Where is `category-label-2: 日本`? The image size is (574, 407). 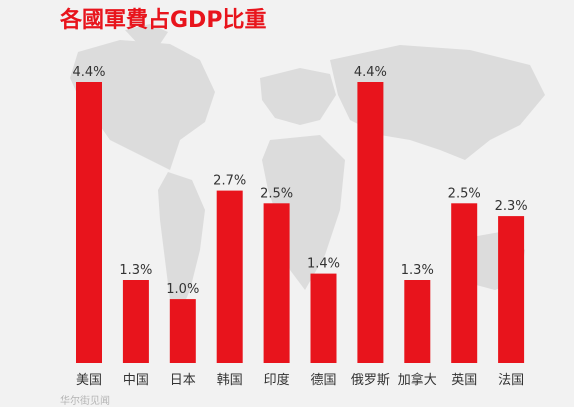 category-label-2: 日本 is located at coordinates (183, 380).